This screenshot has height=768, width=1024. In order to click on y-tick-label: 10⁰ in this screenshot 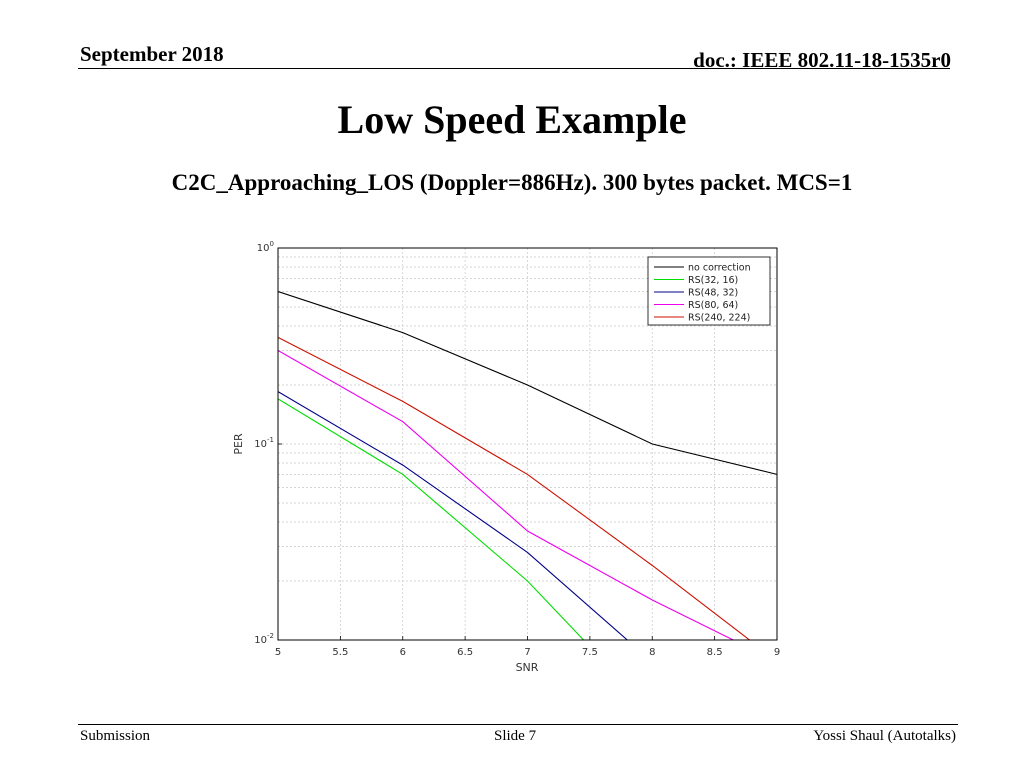, I will do `click(265, 247)`.